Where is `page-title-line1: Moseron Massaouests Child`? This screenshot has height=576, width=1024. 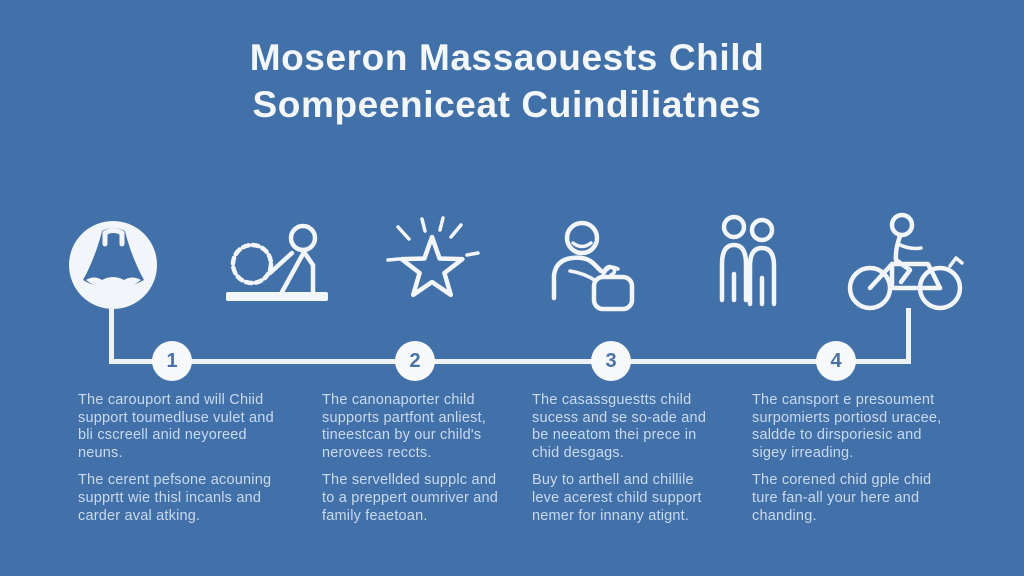 page-title-line1: Moseron Massaouests Child is located at coordinates (507, 57).